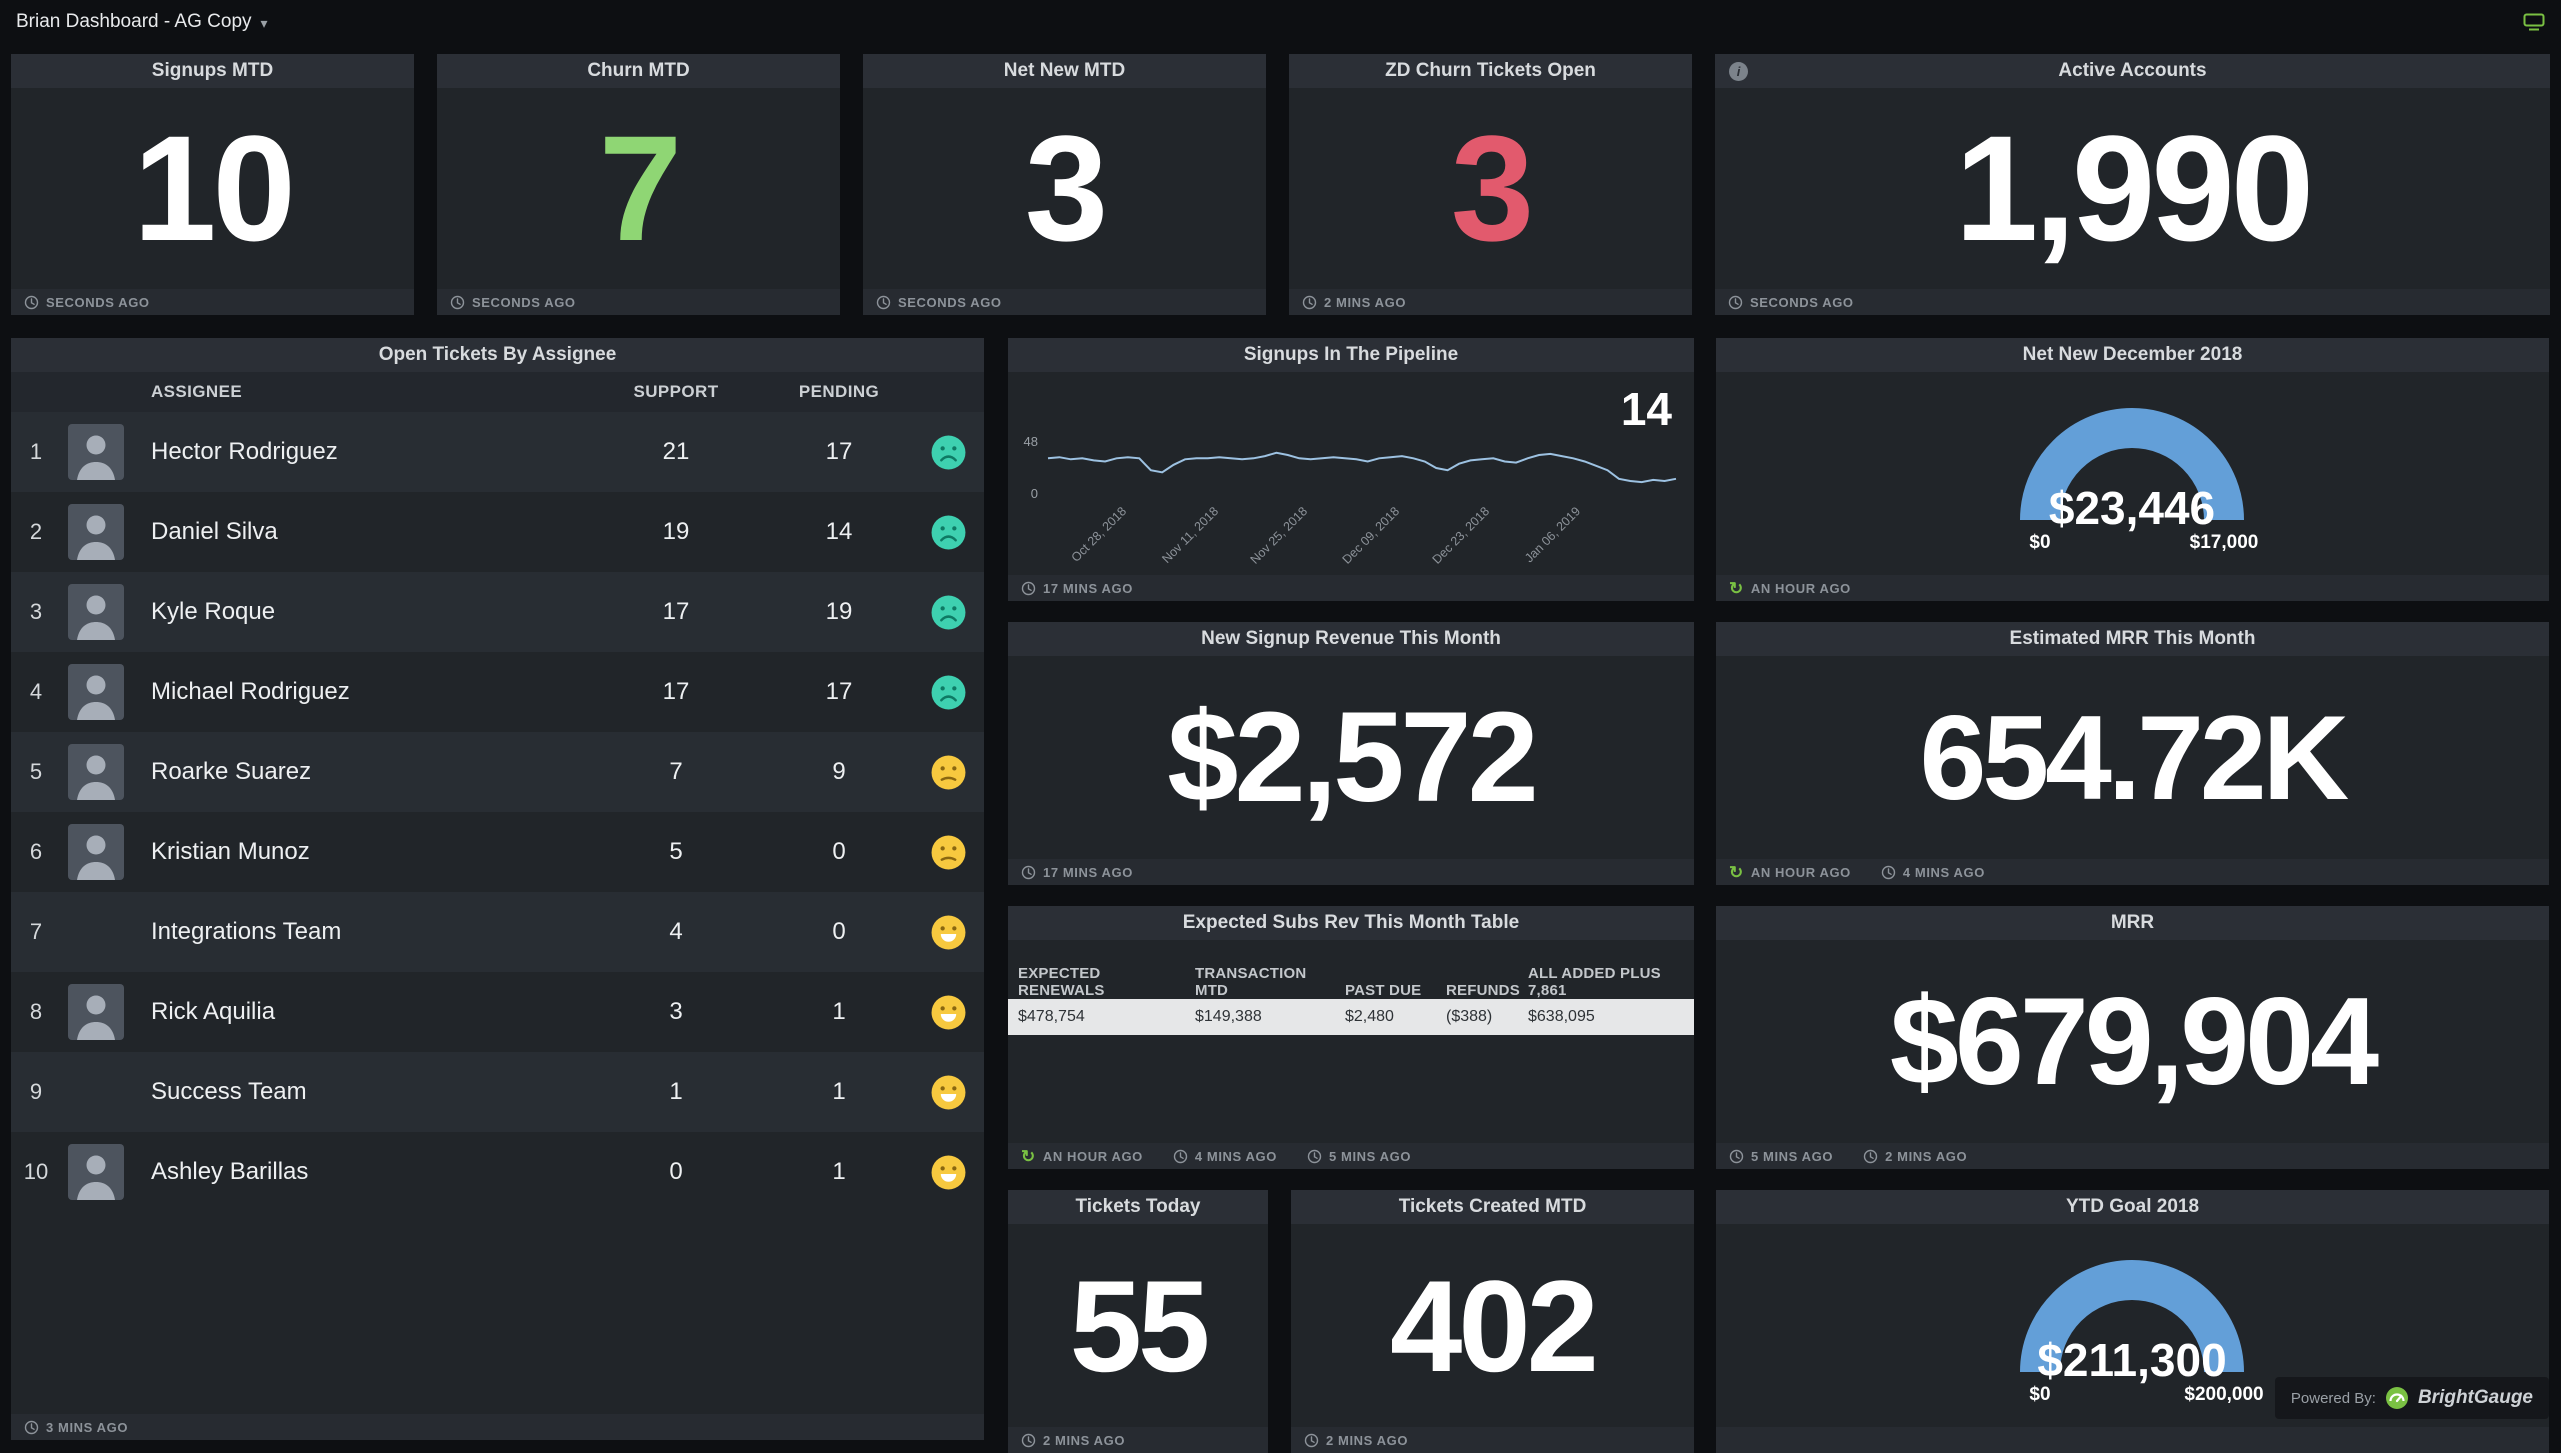 This screenshot has width=2561, height=1453. I want to click on subs-table-row: $478,754 $149,388 $2,480 ($388) $638,095, so click(1351, 1017).